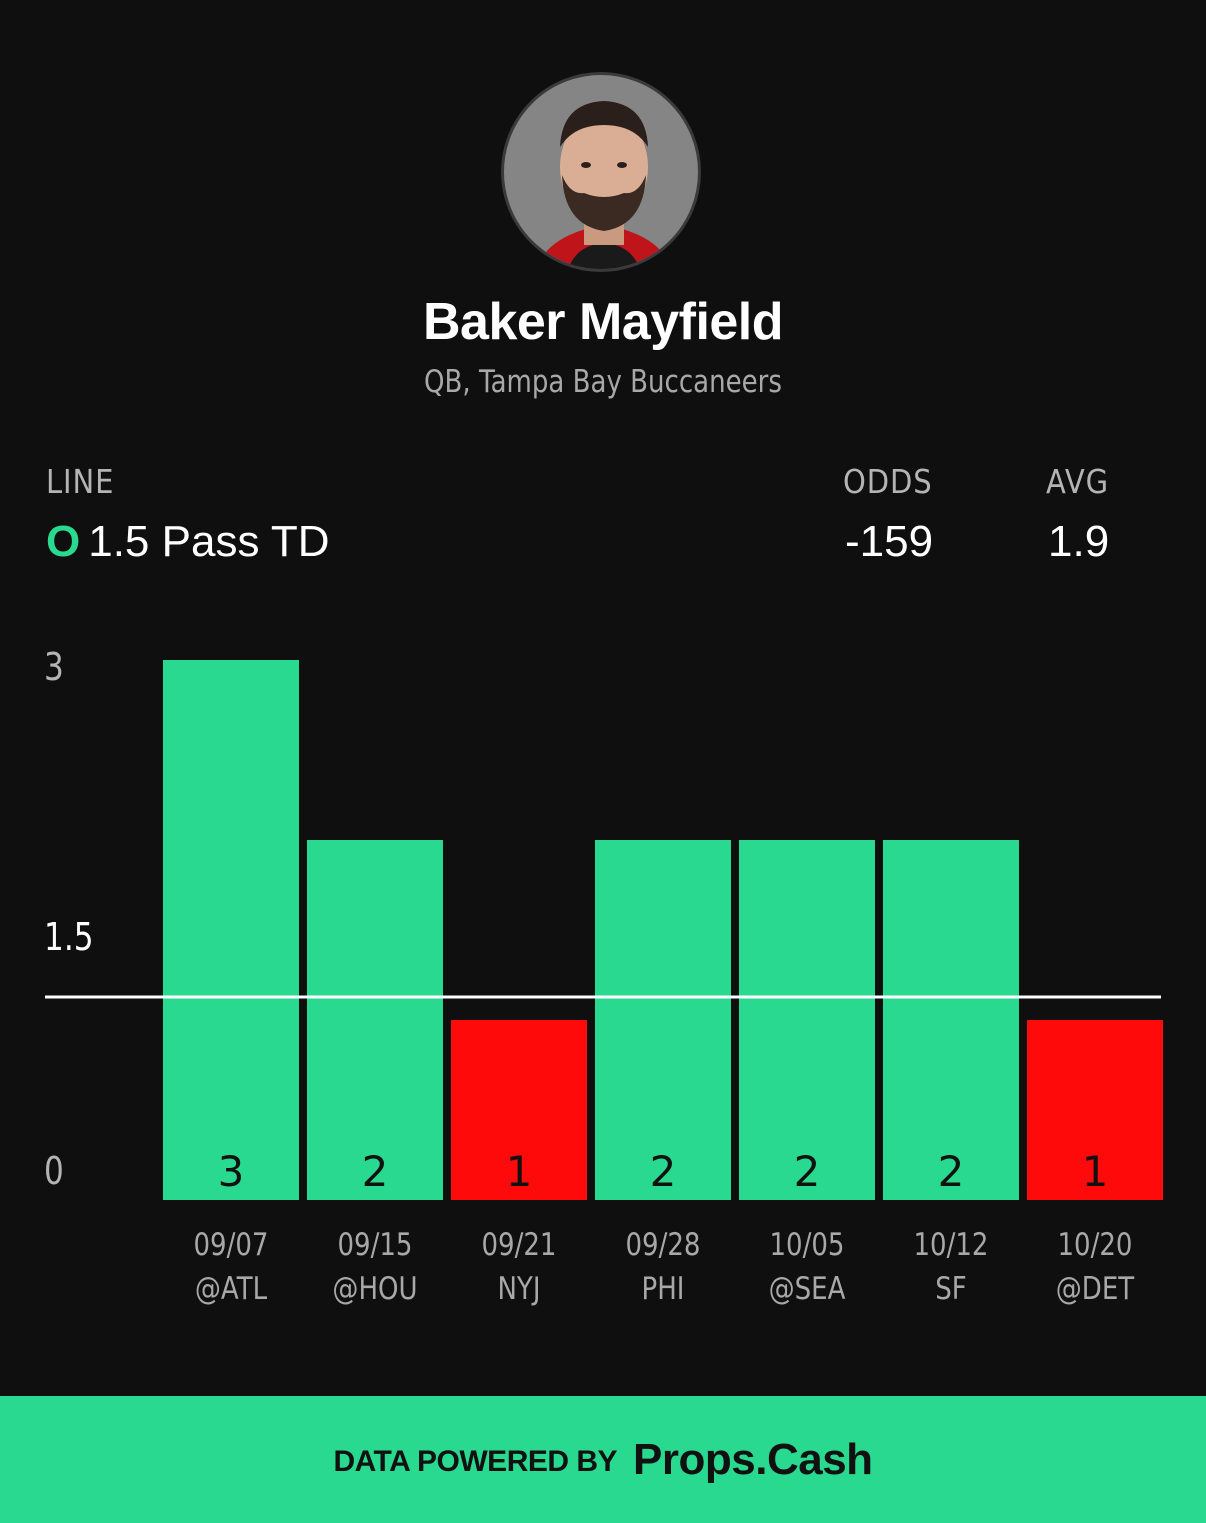 The image size is (1206, 1523). I want to click on player-name: Baker Mayfield, so click(603, 322).